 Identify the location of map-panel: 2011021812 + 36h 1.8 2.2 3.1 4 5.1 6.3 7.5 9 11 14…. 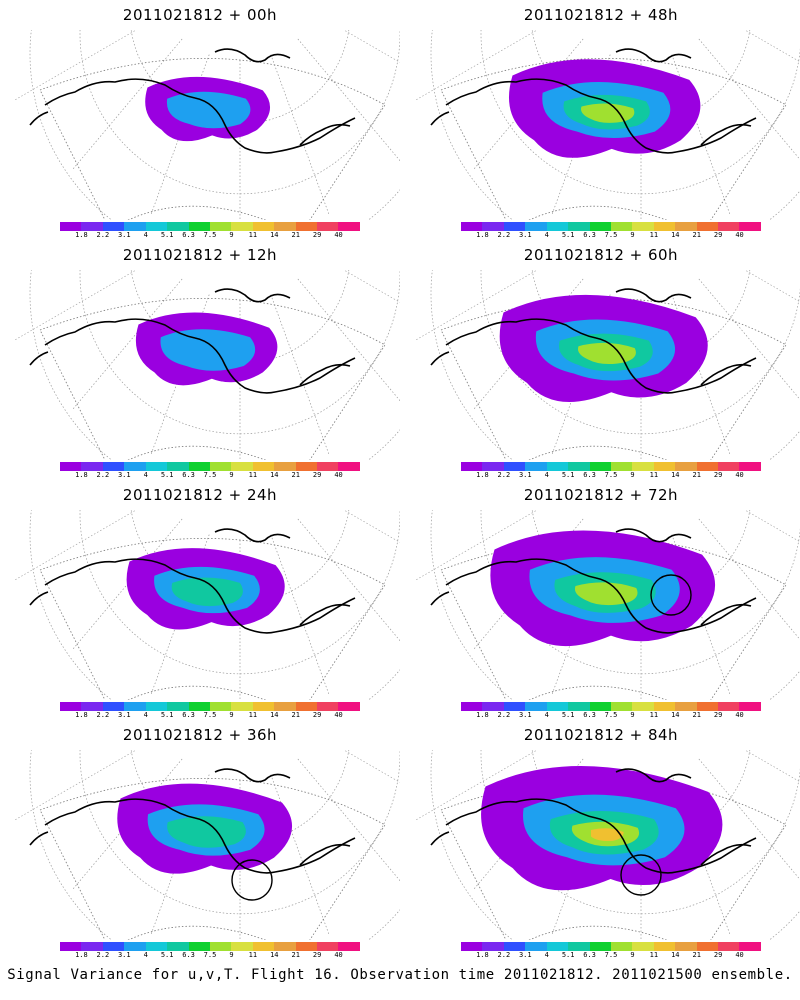
(200, 840).